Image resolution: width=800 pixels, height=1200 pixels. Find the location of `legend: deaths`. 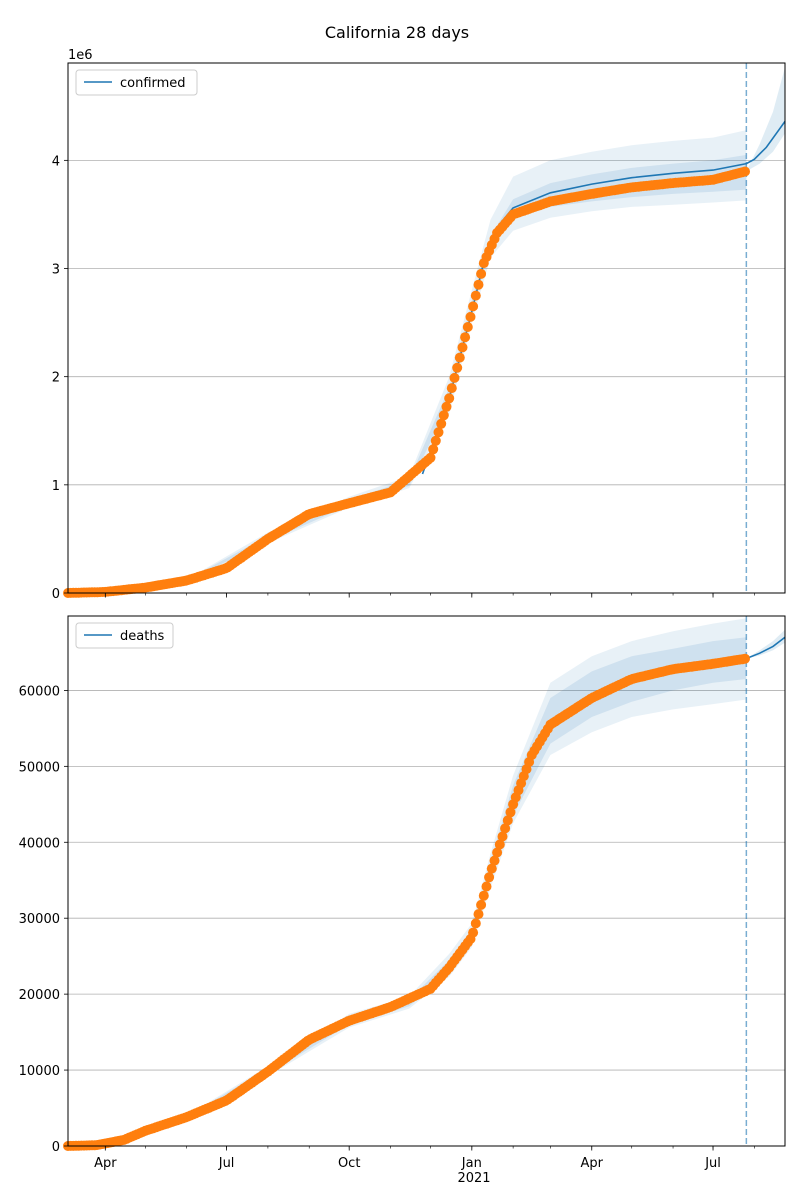

legend: deaths is located at coordinates (124, 635).